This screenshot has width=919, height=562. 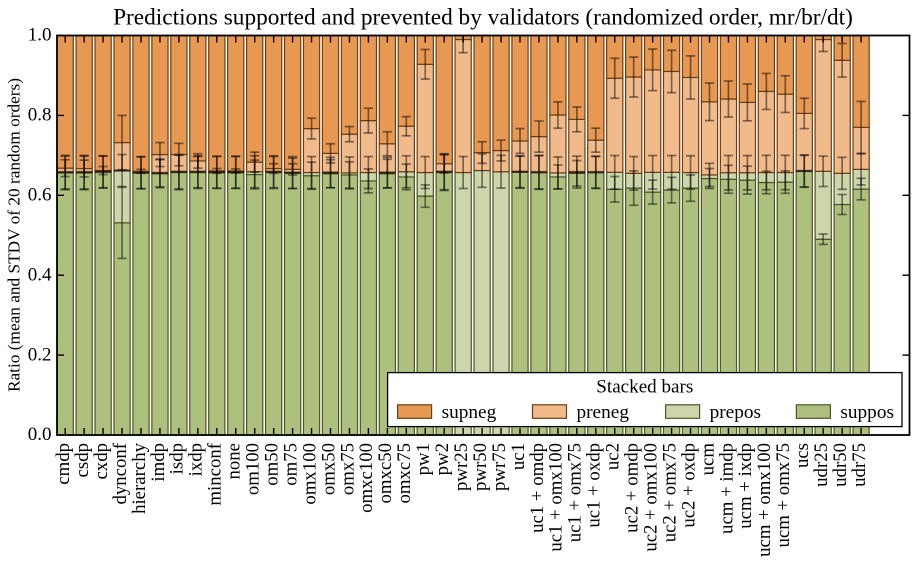 What do you see at coordinates (783, 495) in the screenshot?
I see `svg-text: ucm + omx75` at bounding box center [783, 495].